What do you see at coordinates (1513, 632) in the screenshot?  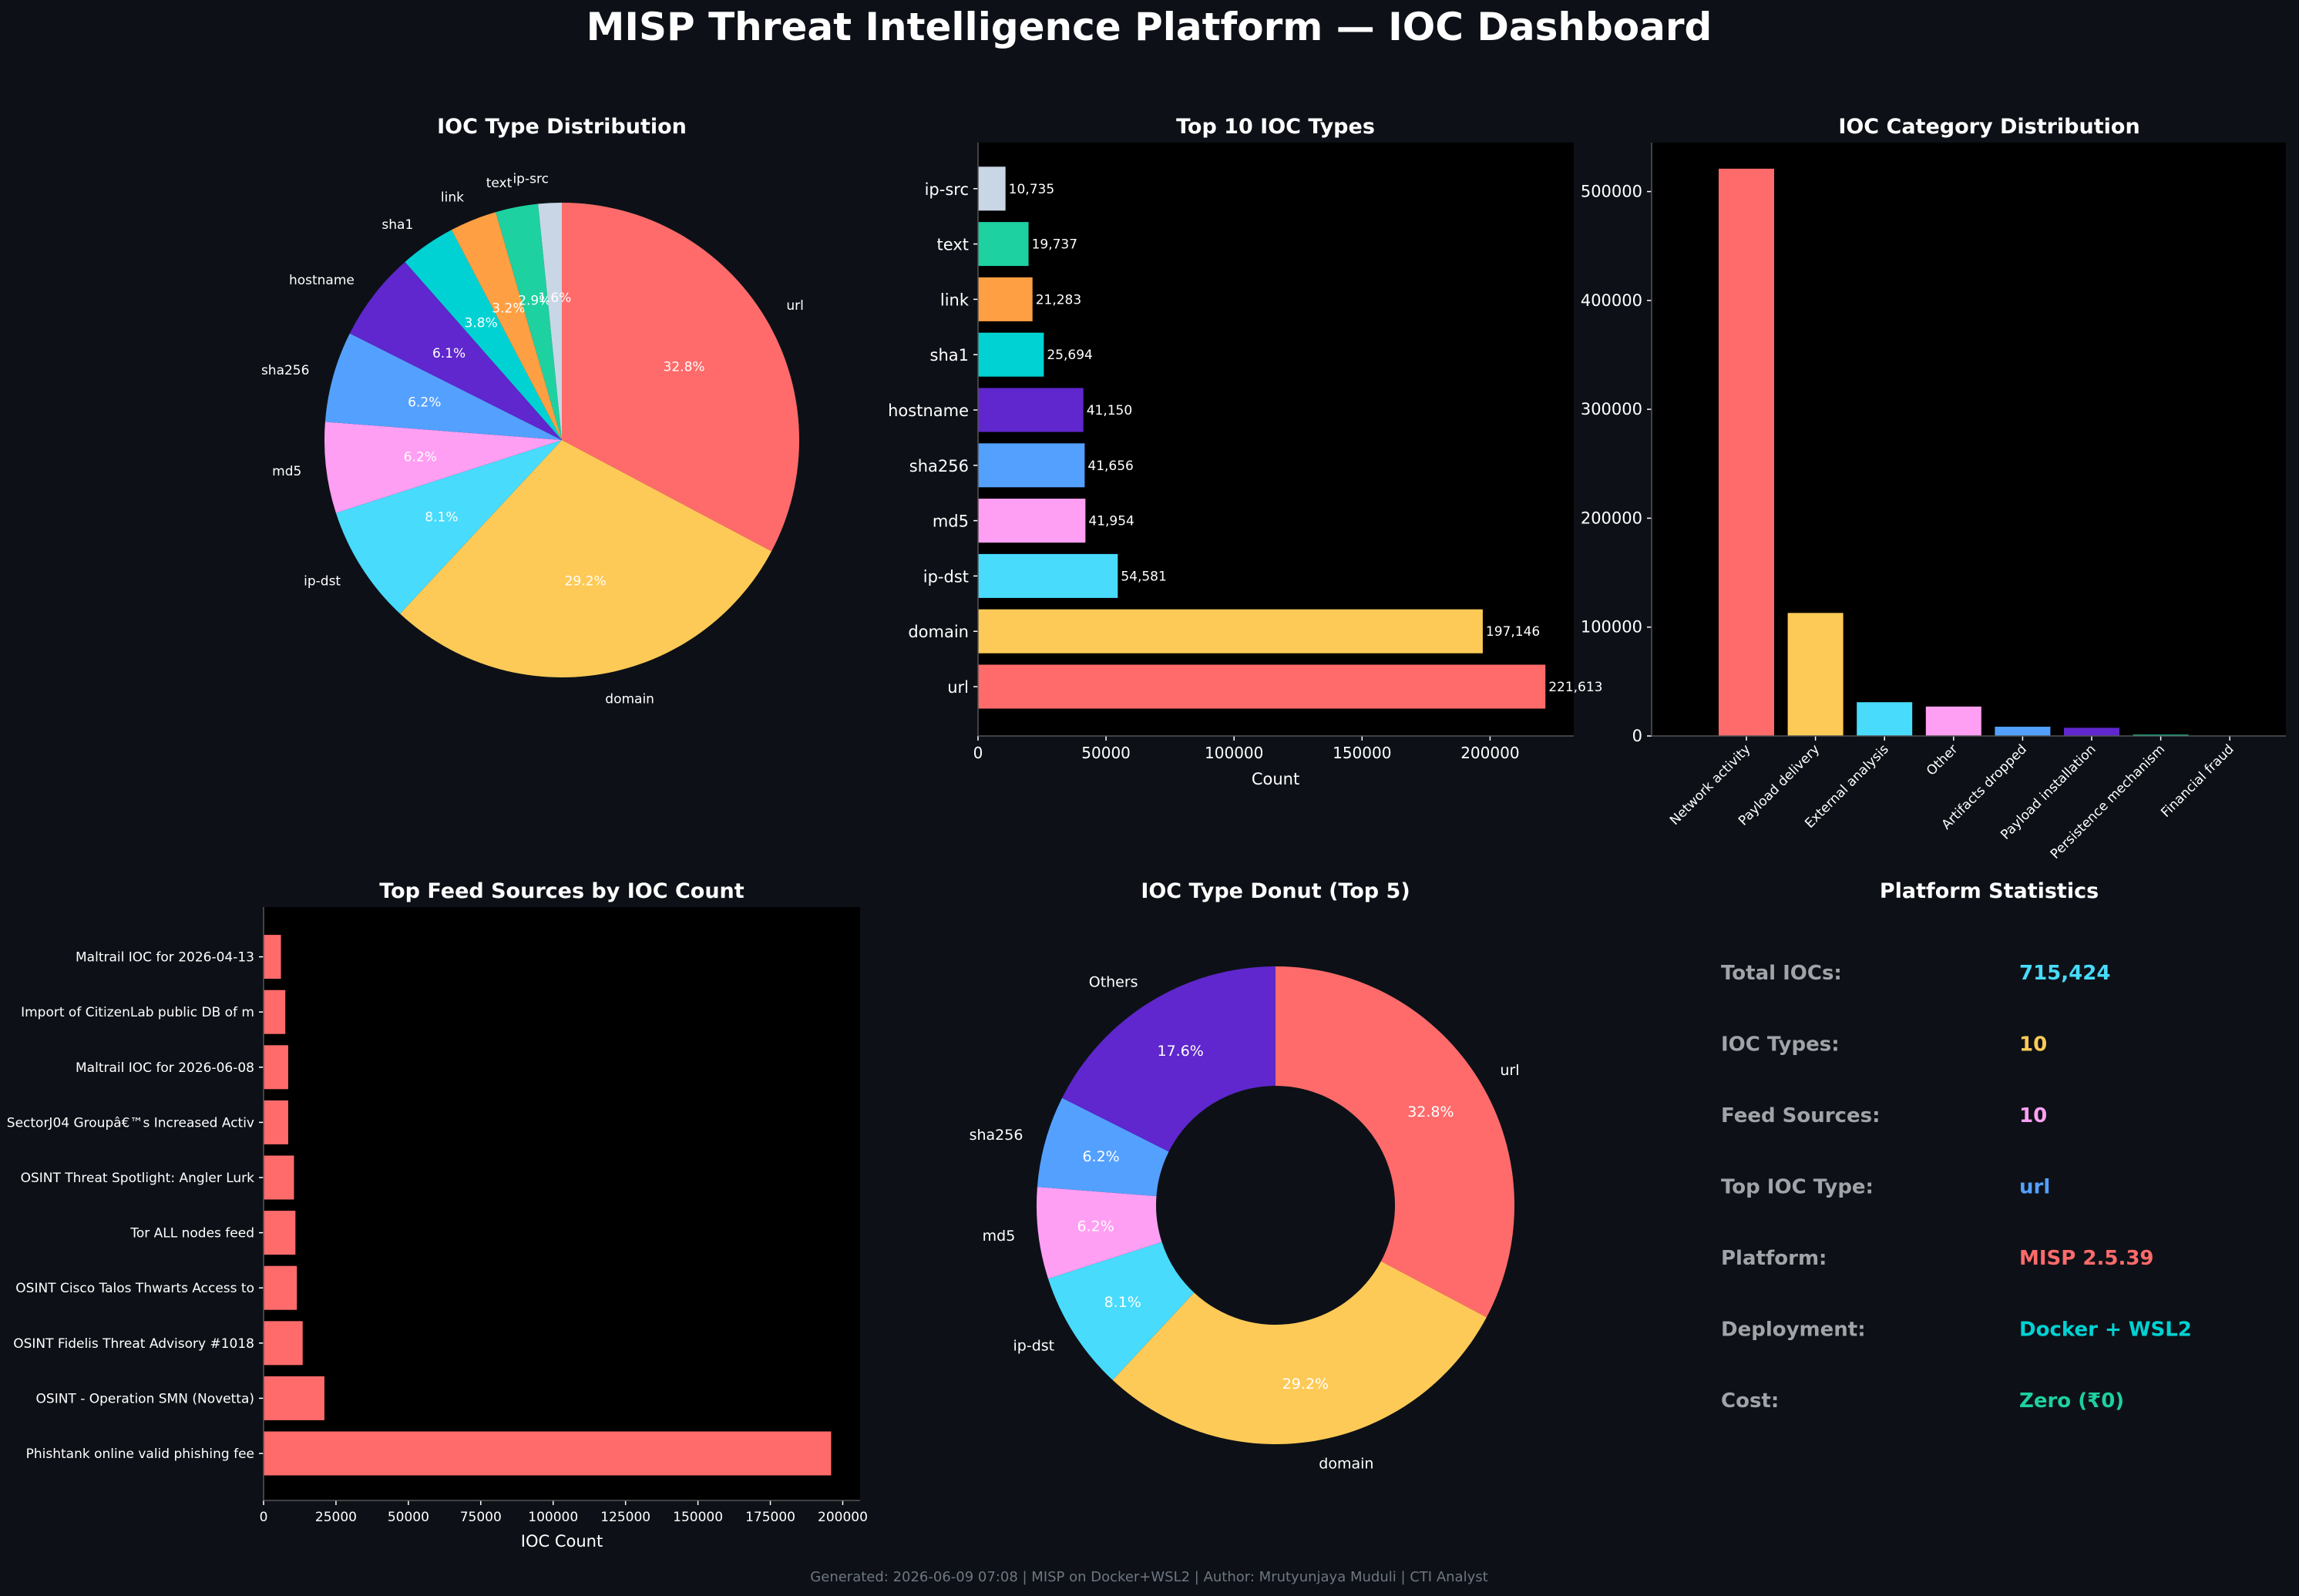 I see `bar-value-domain: 197,146` at bounding box center [1513, 632].